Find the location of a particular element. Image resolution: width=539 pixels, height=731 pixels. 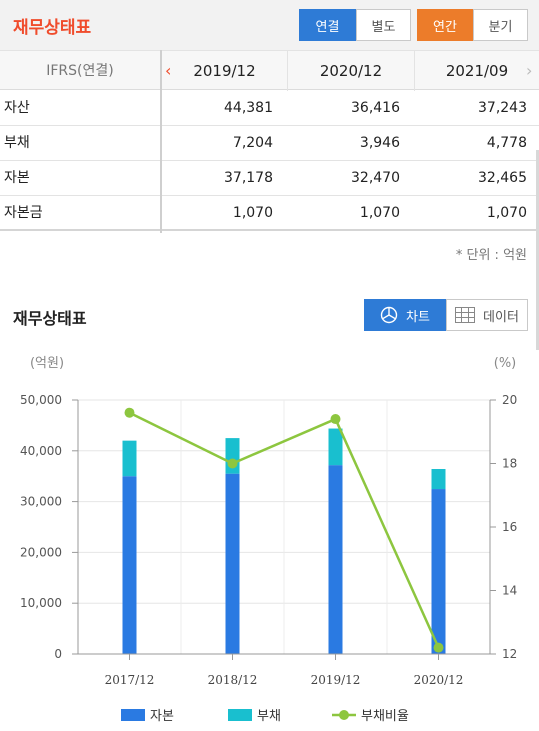

chevron-left-icon: ‹ is located at coordinates (168, 70).